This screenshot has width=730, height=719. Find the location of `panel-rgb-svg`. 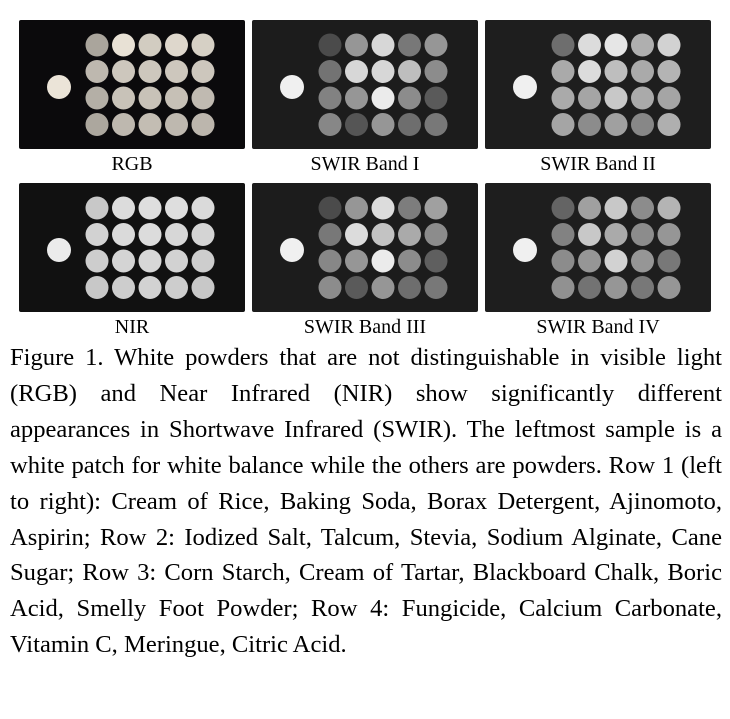

panel-rgb-svg is located at coordinates (132, 84).